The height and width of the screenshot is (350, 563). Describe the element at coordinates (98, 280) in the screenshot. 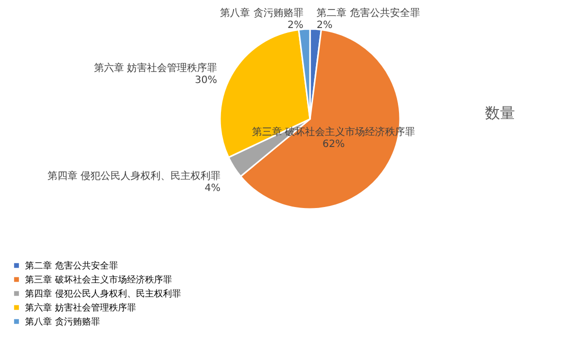

I see `legend-label: 第三章 破坏社会主义市场经济秩序罪` at that location.